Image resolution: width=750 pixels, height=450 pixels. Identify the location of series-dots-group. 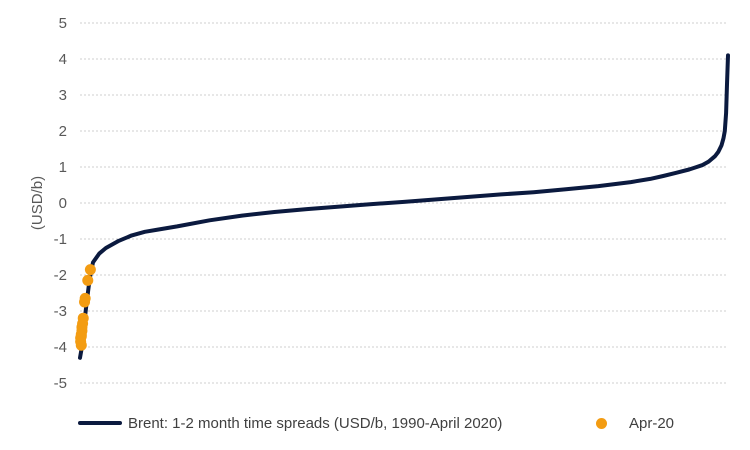
(85, 307).